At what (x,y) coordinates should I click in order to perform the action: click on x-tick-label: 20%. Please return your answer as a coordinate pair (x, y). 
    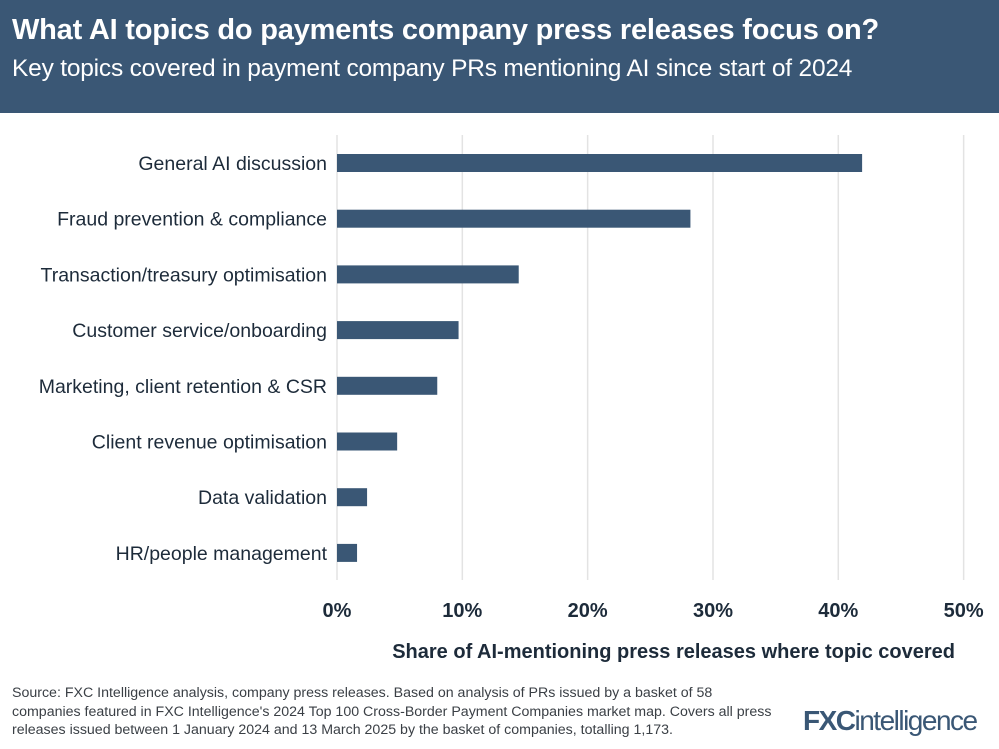
    Looking at the image, I should click on (588, 611).